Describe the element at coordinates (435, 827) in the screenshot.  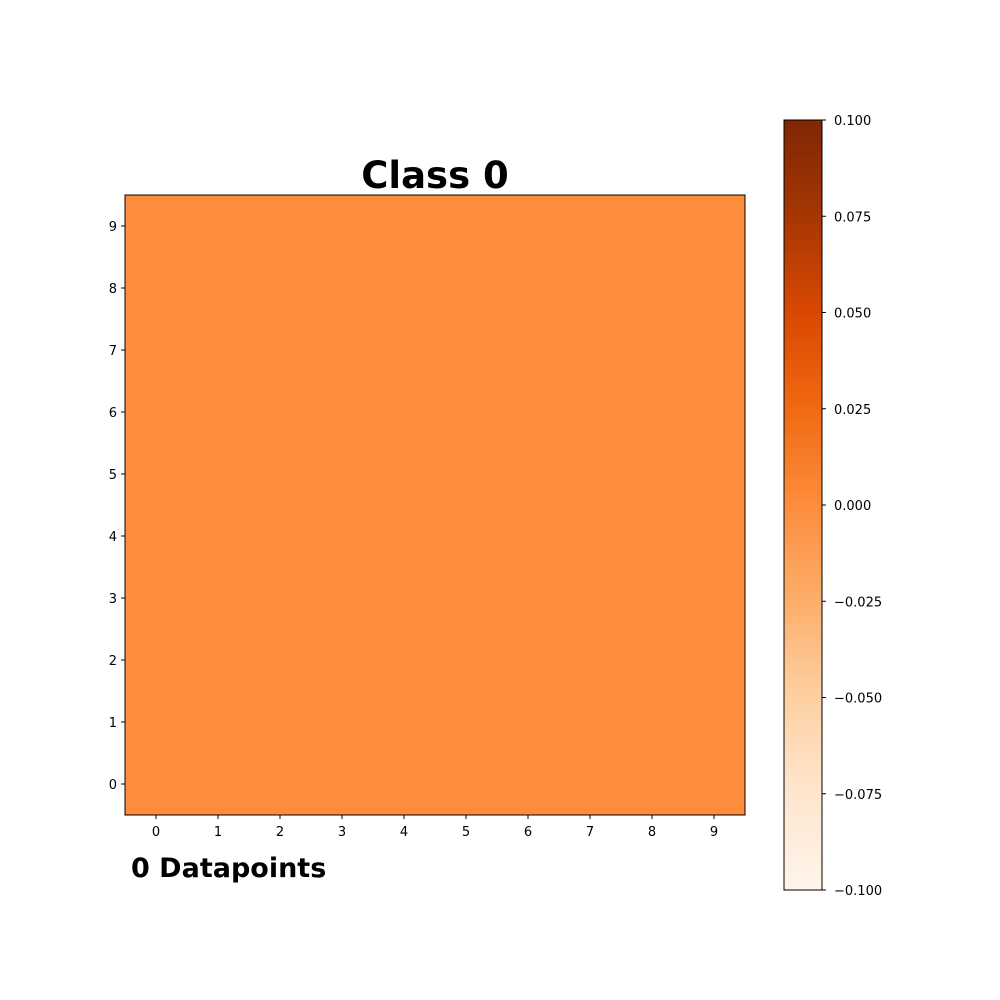
I see `x-axis: 0 1 2 3 4 5 6 7 8 9` at that location.